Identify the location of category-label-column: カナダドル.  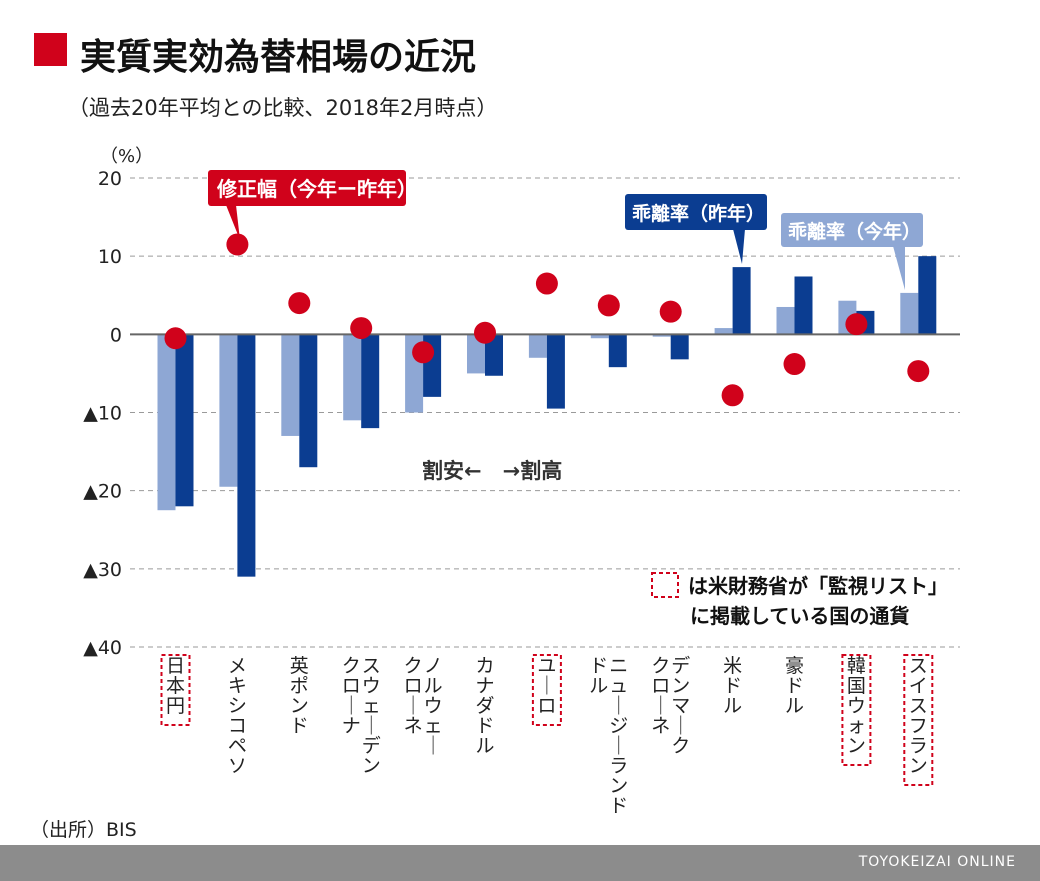
(484, 706).